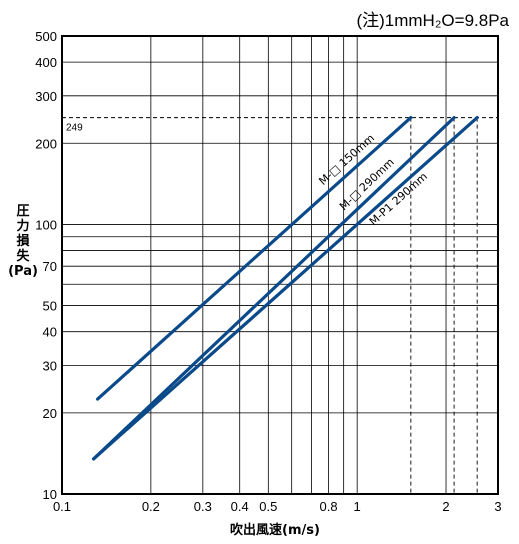 The width and height of the screenshot is (519, 544). Describe the element at coordinates (497, 506) in the screenshot. I see `x-tick-label: 3` at that location.